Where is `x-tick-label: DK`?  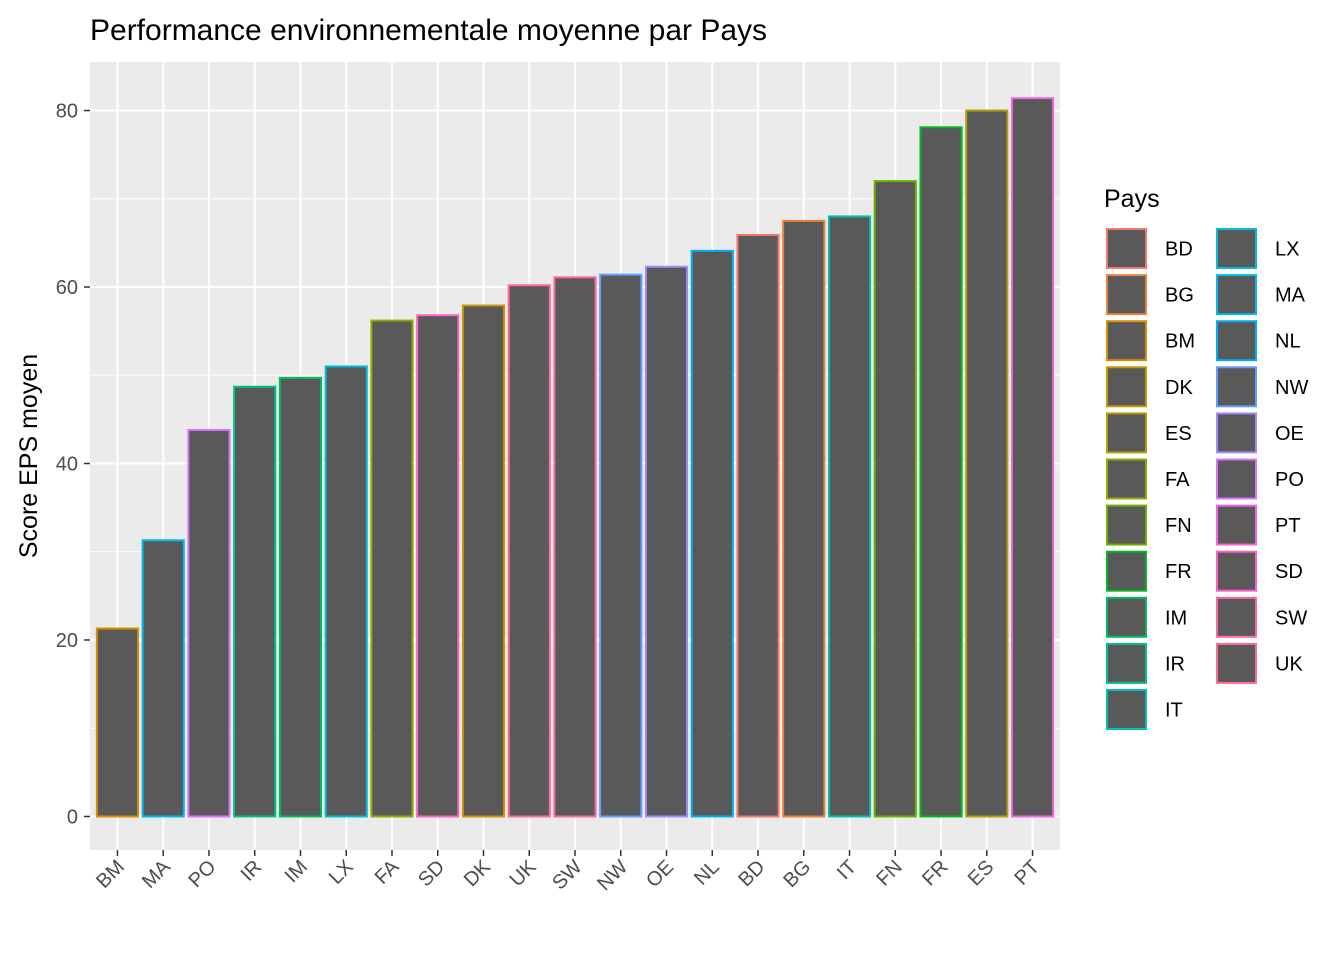
x-tick-label: DK is located at coordinates (478, 874).